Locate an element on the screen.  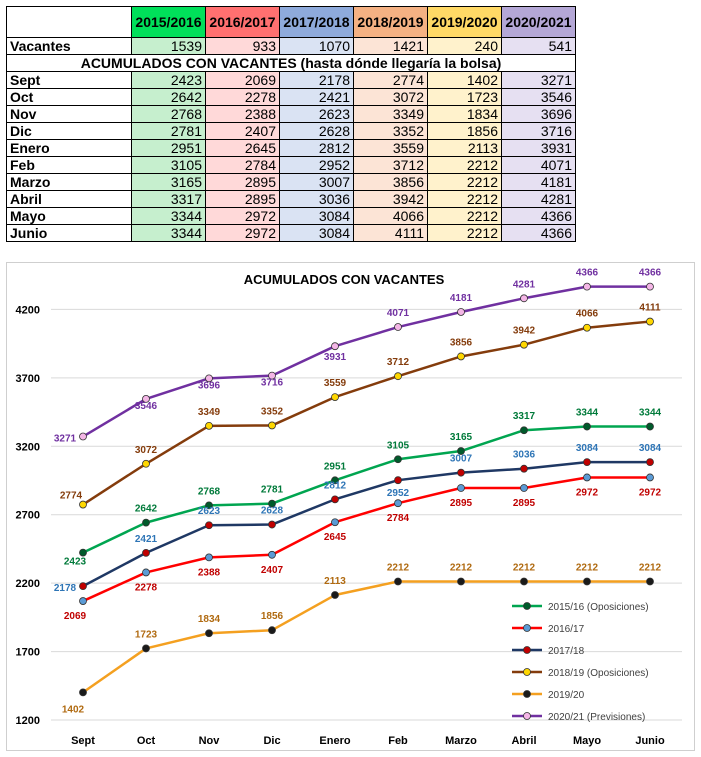
table-cell: 2774 is located at coordinates (390, 80).